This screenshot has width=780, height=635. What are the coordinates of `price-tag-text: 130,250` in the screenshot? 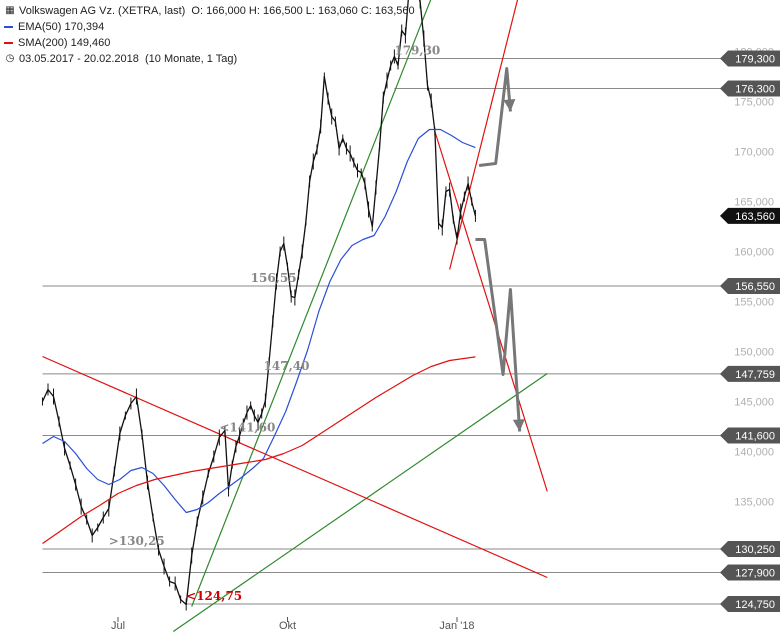 It's located at (755, 550).